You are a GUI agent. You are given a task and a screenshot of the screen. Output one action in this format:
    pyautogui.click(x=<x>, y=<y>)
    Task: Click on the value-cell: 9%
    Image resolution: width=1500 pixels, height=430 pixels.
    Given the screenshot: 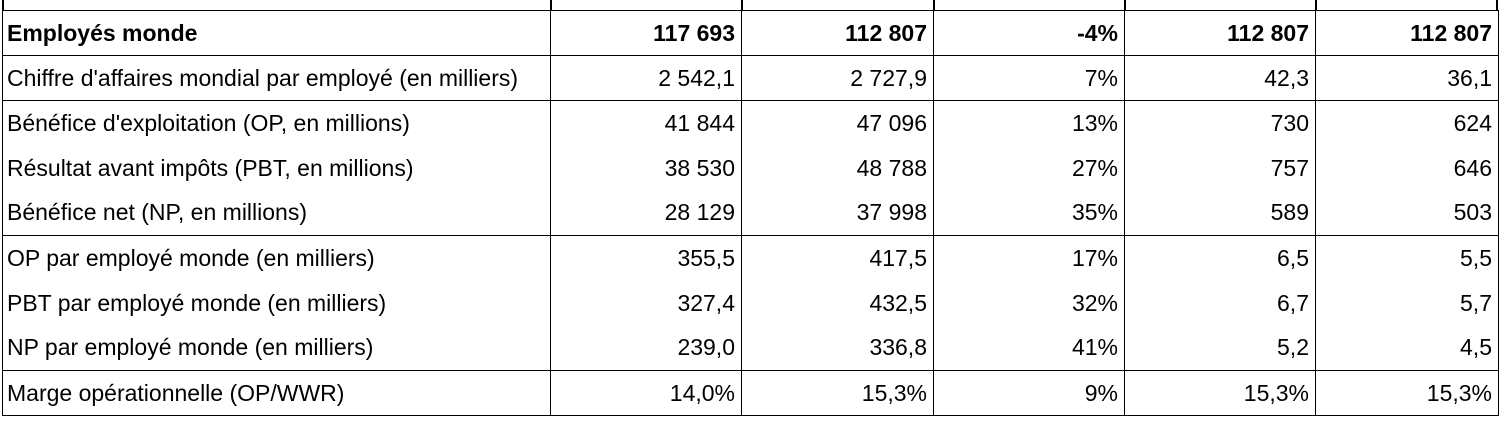 What is the action you would take?
    pyautogui.click(x=1029, y=393)
    